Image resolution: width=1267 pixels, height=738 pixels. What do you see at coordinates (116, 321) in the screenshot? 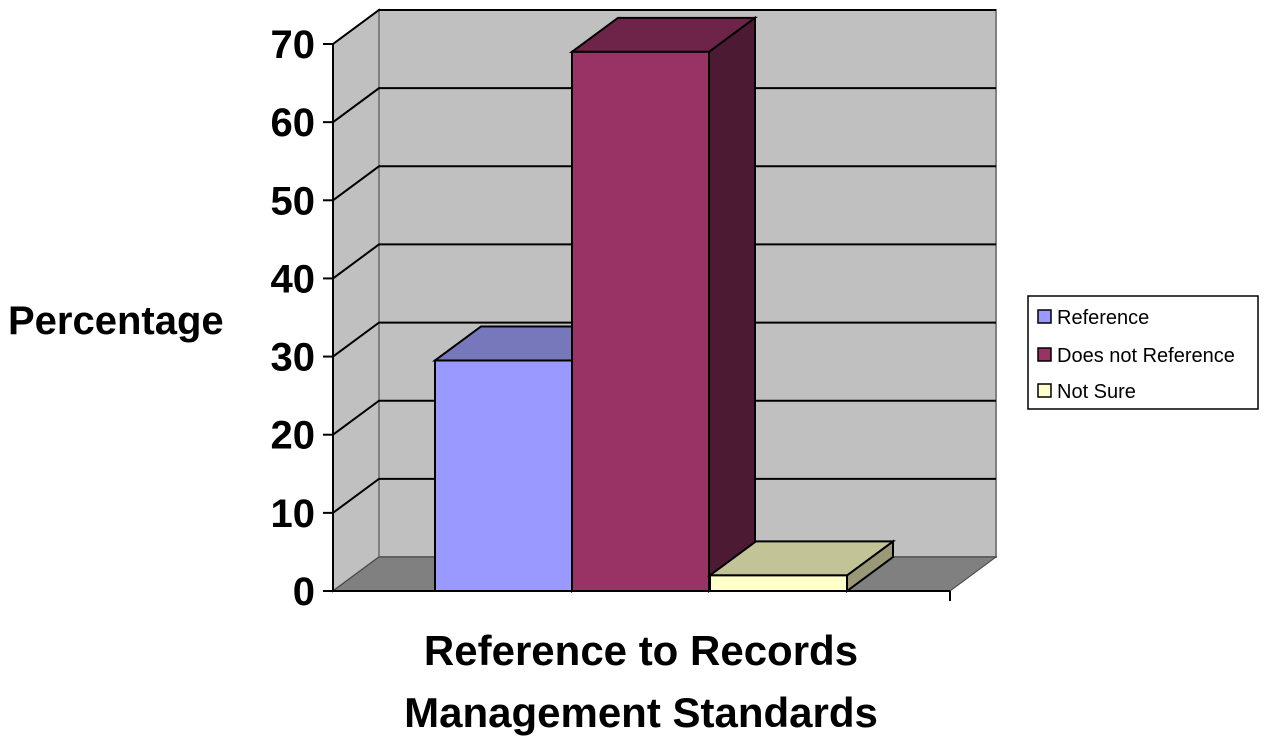
I see `y-axis-label: Percentage` at bounding box center [116, 321].